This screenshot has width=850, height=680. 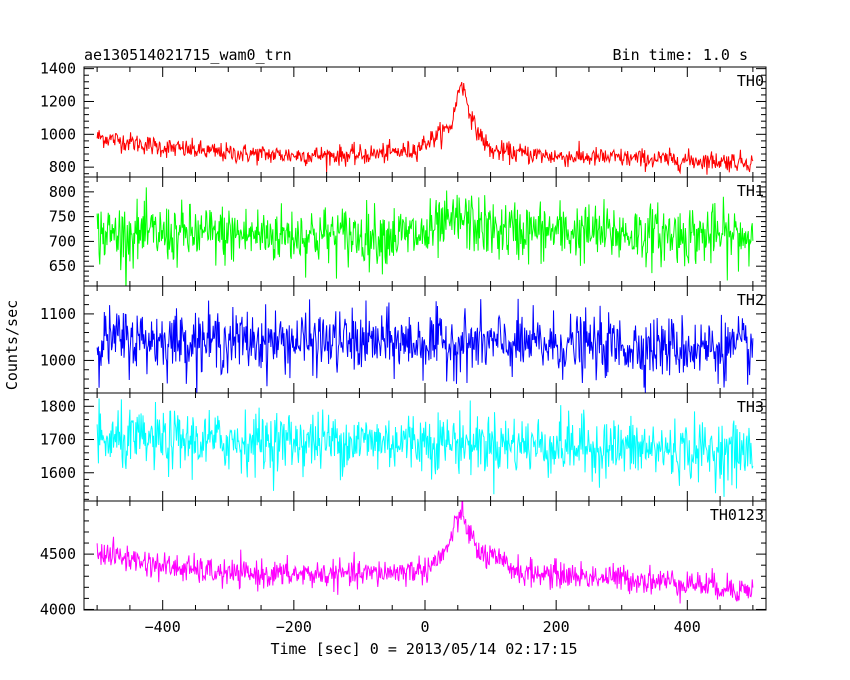 I want to click on series-label-th0: TH0, so click(x=750, y=81).